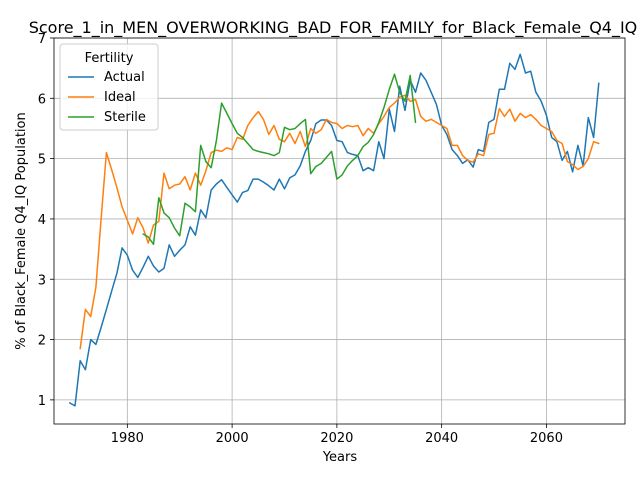 The width and height of the screenshot is (640, 480). I want to click on legend-title: Fertility, so click(109, 58).